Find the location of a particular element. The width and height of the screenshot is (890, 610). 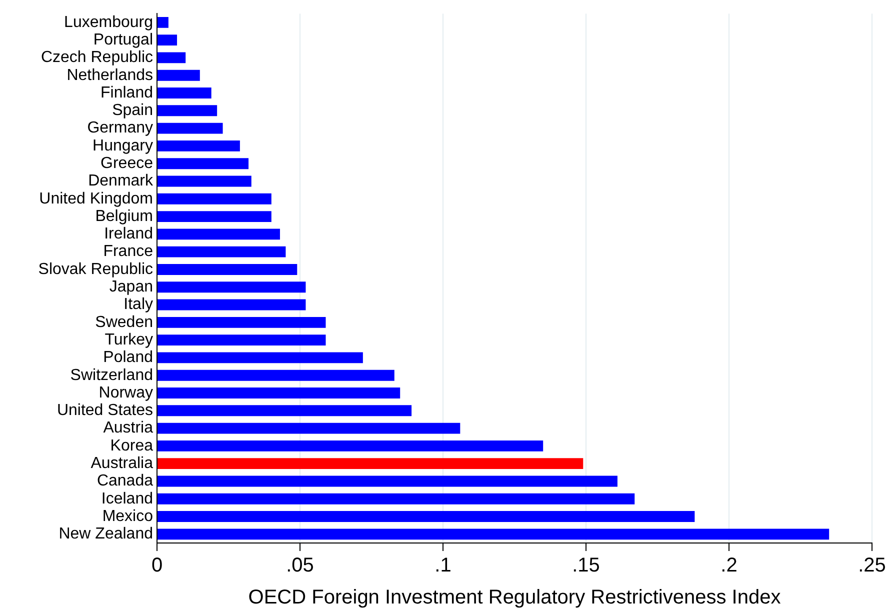

y-tick-label: Turkey is located at coordinates (128, 339).